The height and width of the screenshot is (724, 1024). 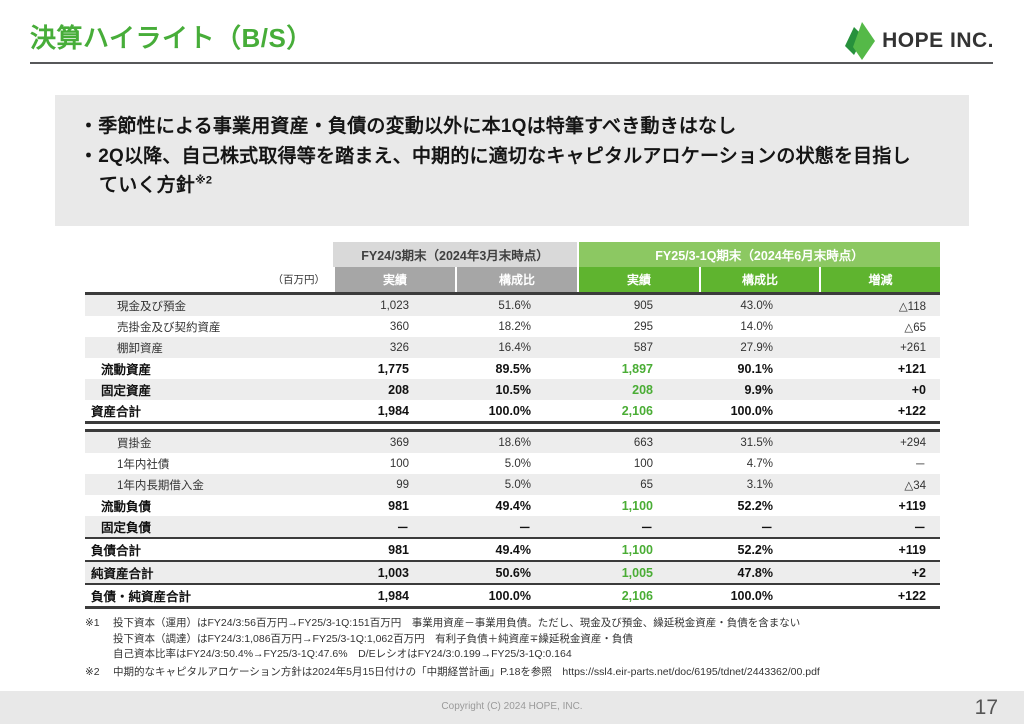 What do you see at coordinates (122, 574) in the screenshot?
I see `row-label: 純資産合計` at bounding box center [122, 574].